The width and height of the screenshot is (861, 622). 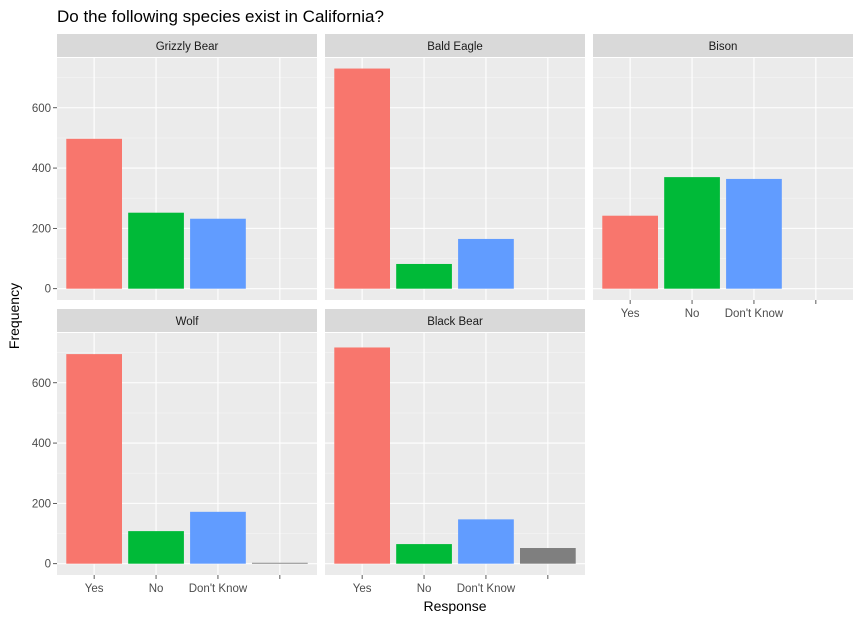 What do you see at coordinates (174, 167) in the screenshot?
I see `panel-grizzly-bear: Grizzly Bear 0 200 400 600` at bounding box center [174, 167].